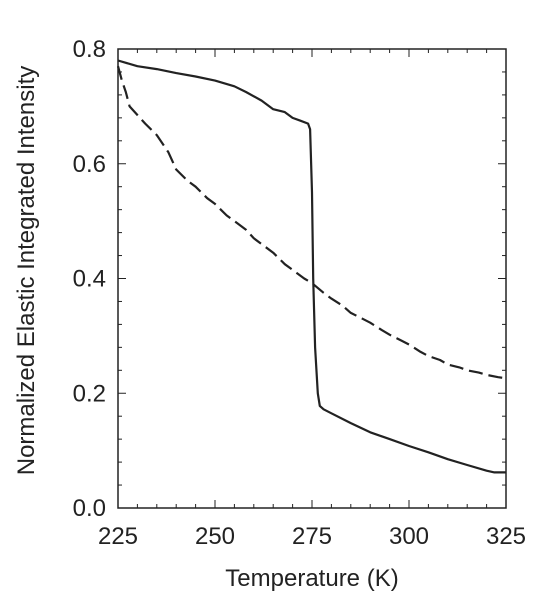 Image resolution: width=534 pixels, height=600 pixels. I want to click on x-tick-label: 250, so click(215, 536).